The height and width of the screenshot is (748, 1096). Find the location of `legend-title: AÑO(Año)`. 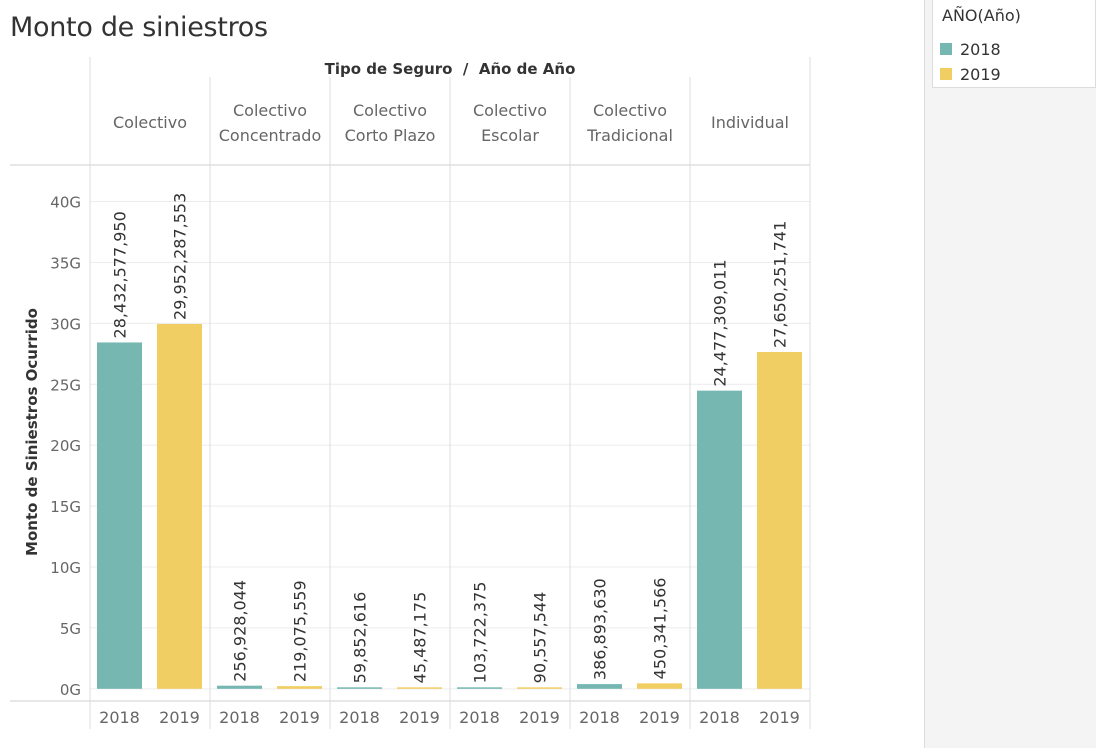

legend-title: AÑO(Año) is located at coordinates (981, 15).